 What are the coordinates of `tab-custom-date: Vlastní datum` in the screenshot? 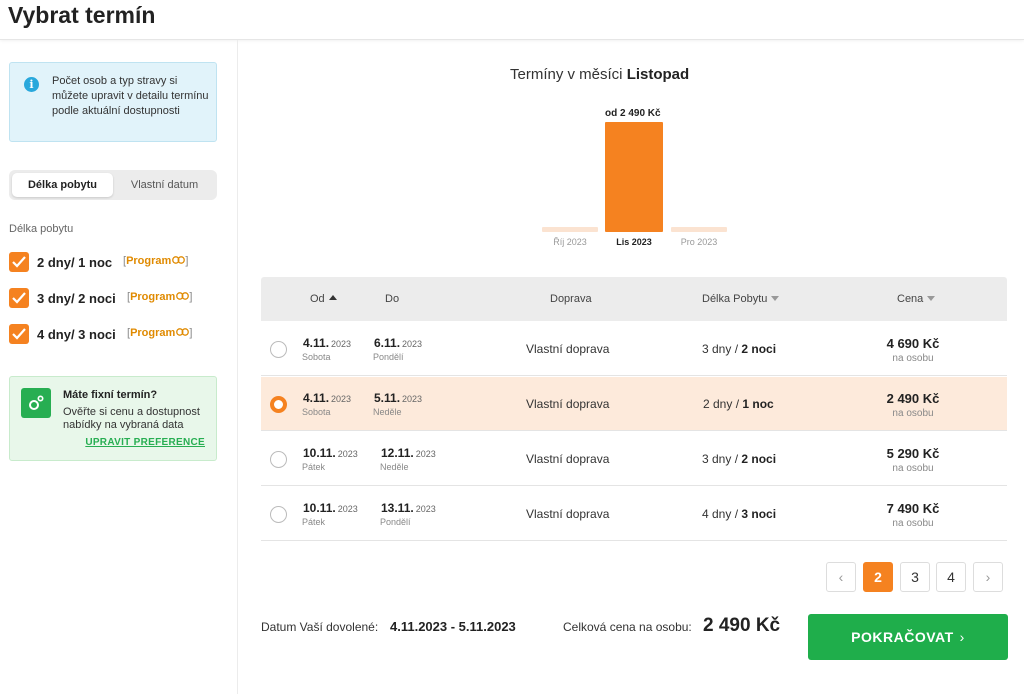 It's located at (164, 185).